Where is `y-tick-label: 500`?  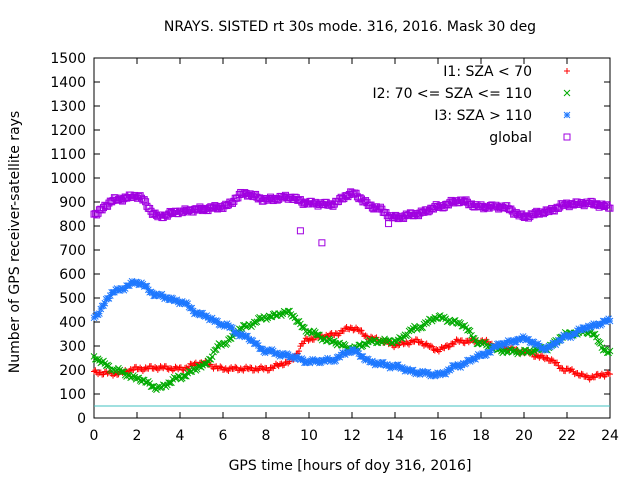 y-tick-label: 500 is located at coordinates (72, 299).